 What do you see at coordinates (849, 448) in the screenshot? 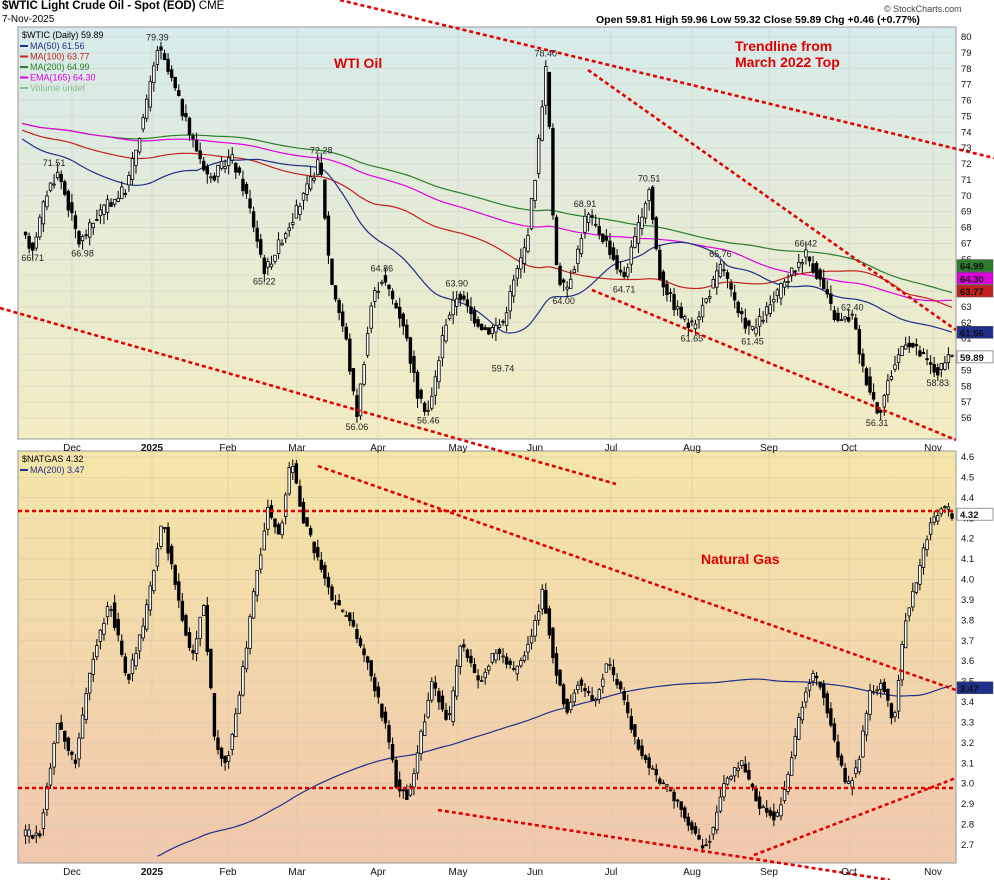
I see `oil-x-tick: Oct` at bounding box center [849, 448].